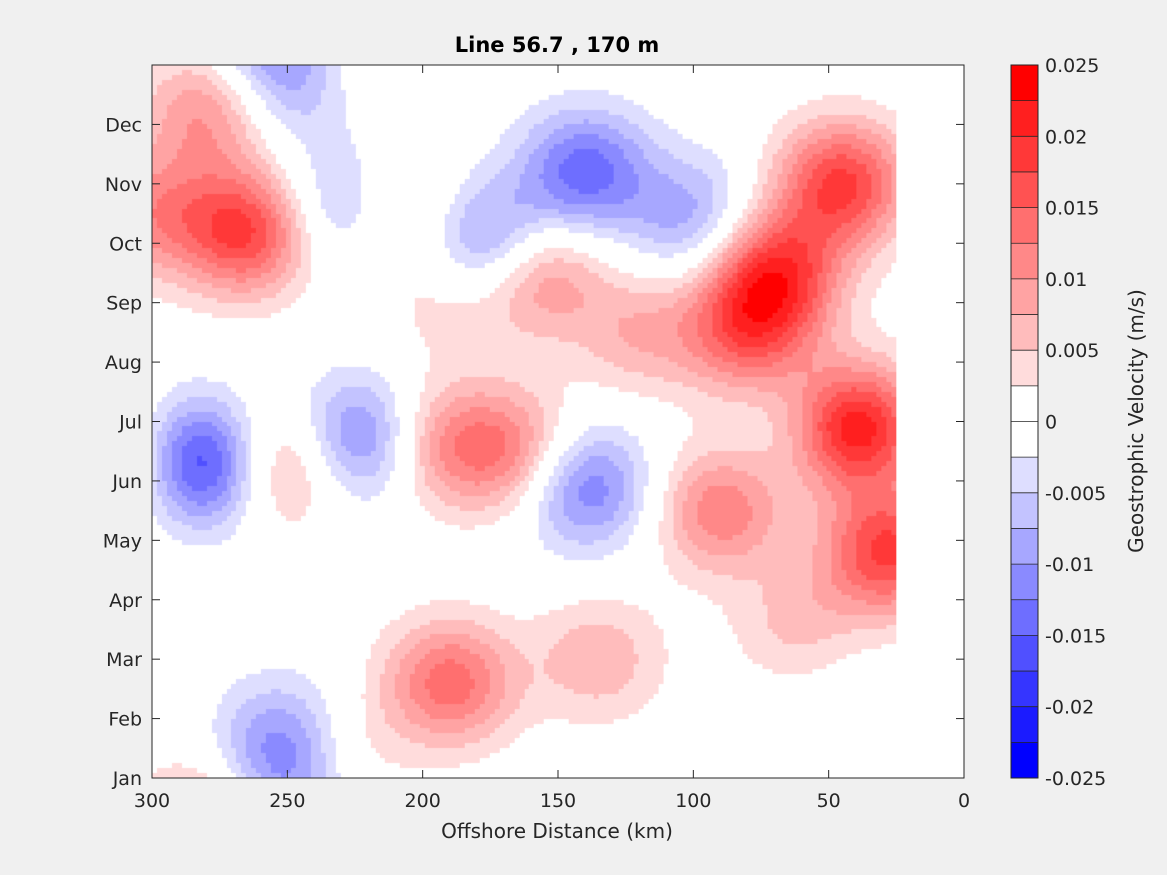  Describe the element at coordinates (1136, 421) in the screenshot. I see `colorbar-title: Geostrophic Velocity (m/s)` at that location.